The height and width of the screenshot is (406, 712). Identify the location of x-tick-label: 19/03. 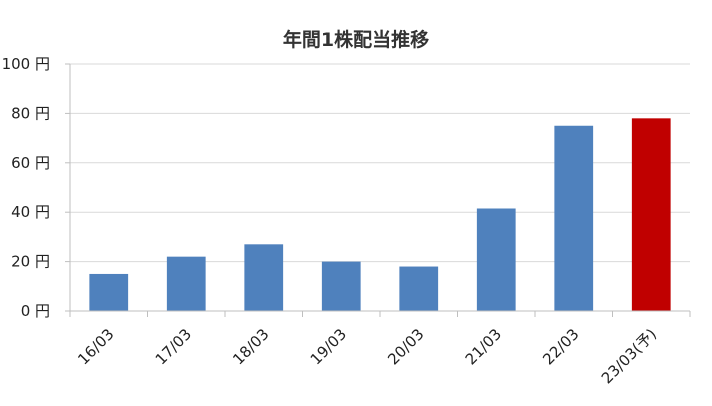
(328, 346).